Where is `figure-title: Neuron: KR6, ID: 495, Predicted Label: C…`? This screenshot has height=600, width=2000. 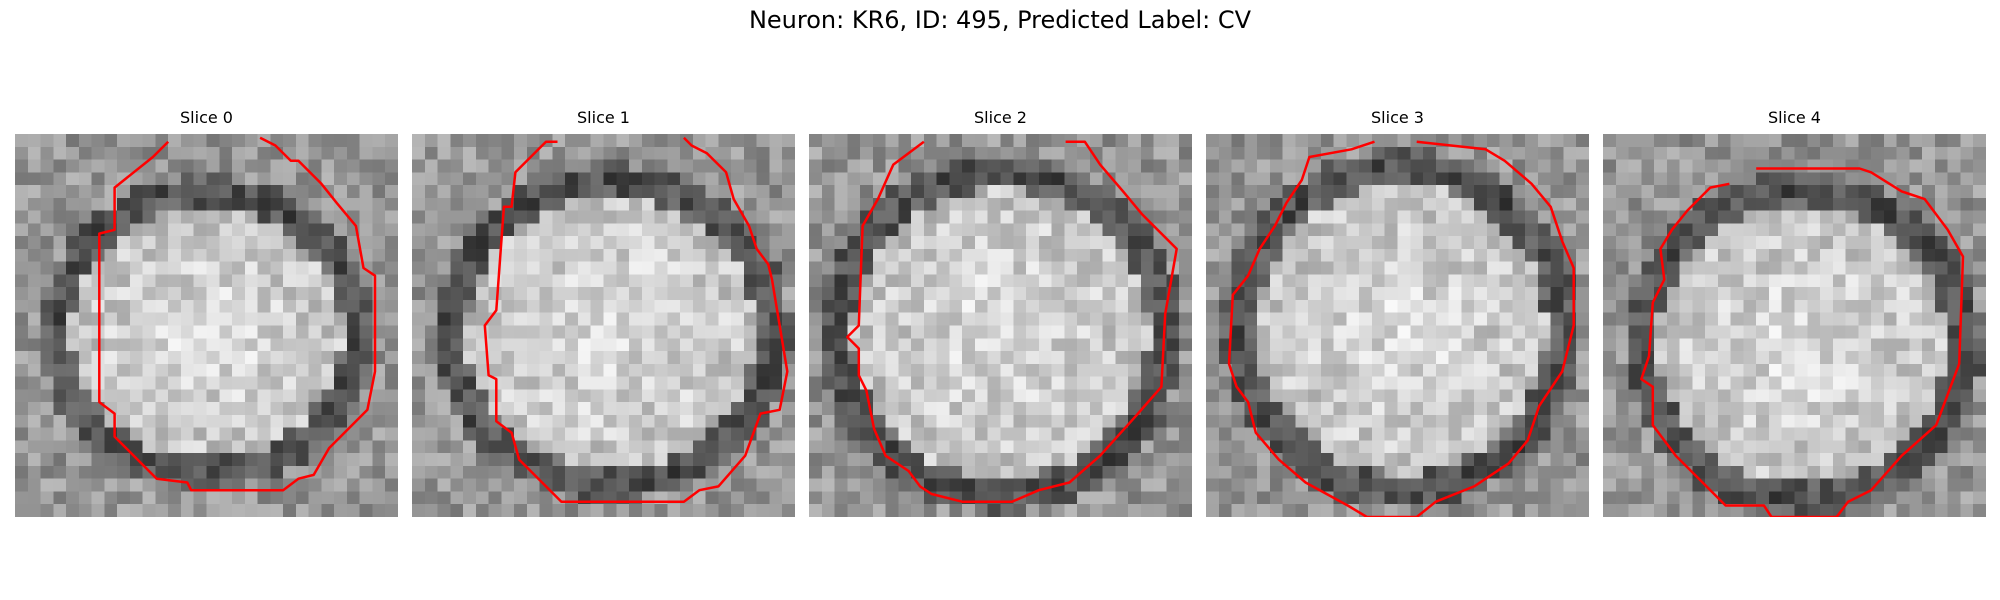 figure-title: Neuron: KR6, ID: 495, Predicted Label: C… is located at coordinates (1000, 20).